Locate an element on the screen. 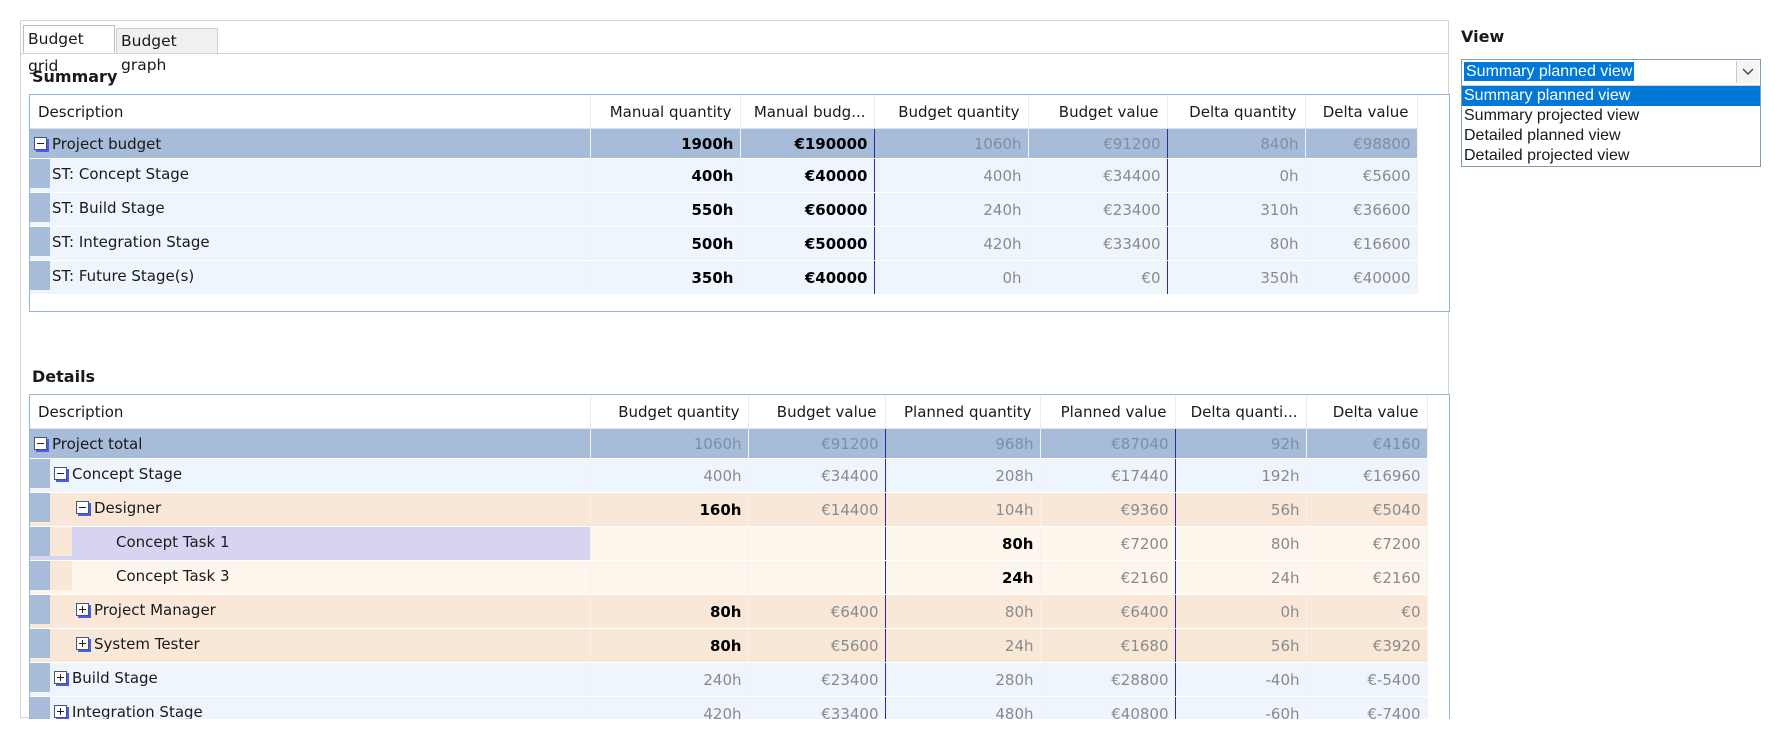 The width and height of the screenshot is (1778, 750). description-cell: Concept Task 1 is located at coordinates (310, 543).